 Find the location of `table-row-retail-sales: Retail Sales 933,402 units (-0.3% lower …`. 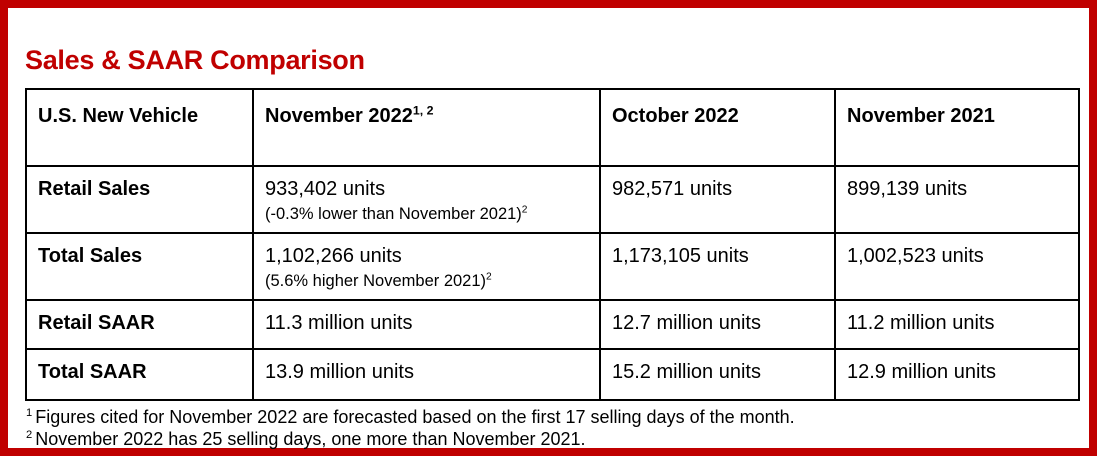

table-row-retail-sales: Retail Sales 933,402 units (-0.3% lower … is located at coordinates (552, 199).